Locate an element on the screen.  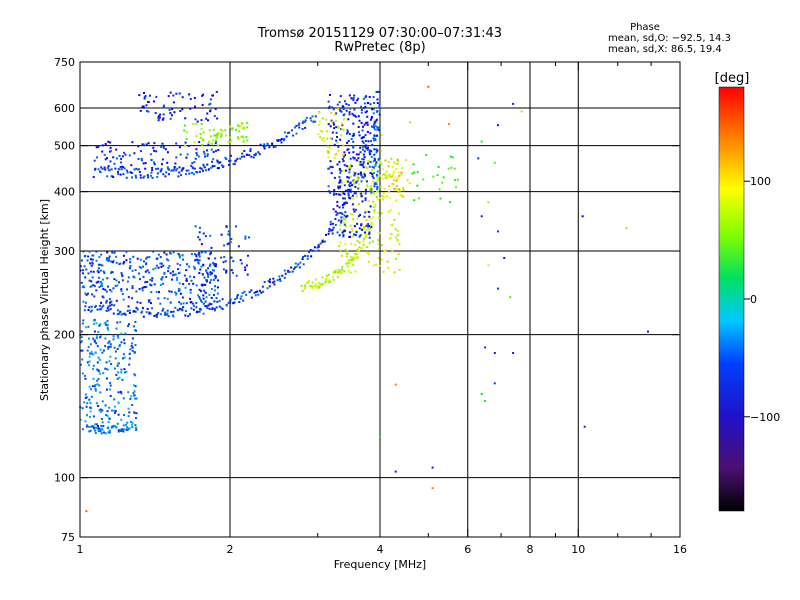
x-tick-label: 8 is located at coordinates (530, 549).